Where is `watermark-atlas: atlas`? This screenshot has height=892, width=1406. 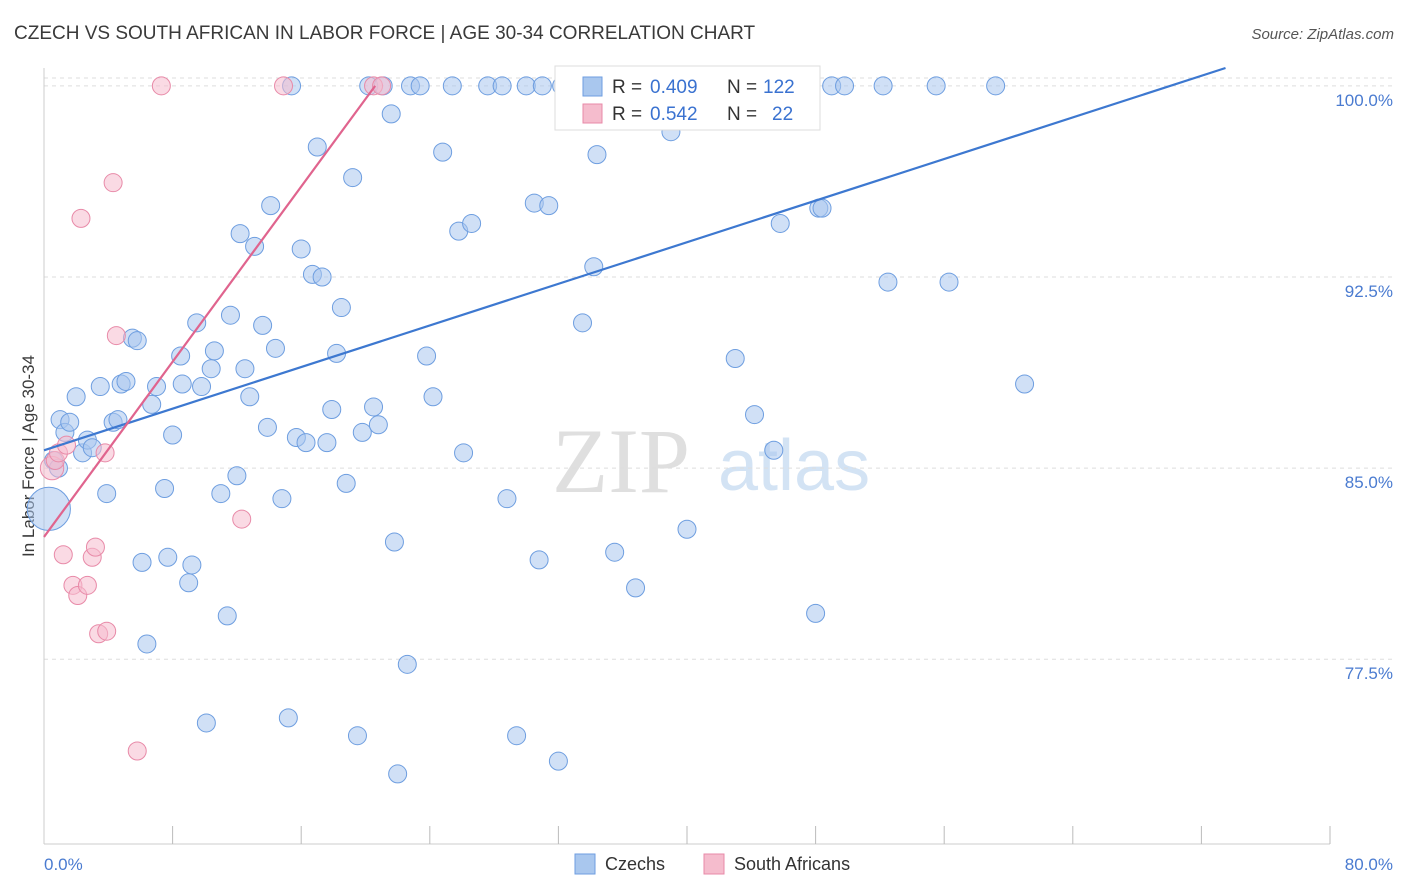
watermark-atlas: atlas is located at coordinates (794, 466).